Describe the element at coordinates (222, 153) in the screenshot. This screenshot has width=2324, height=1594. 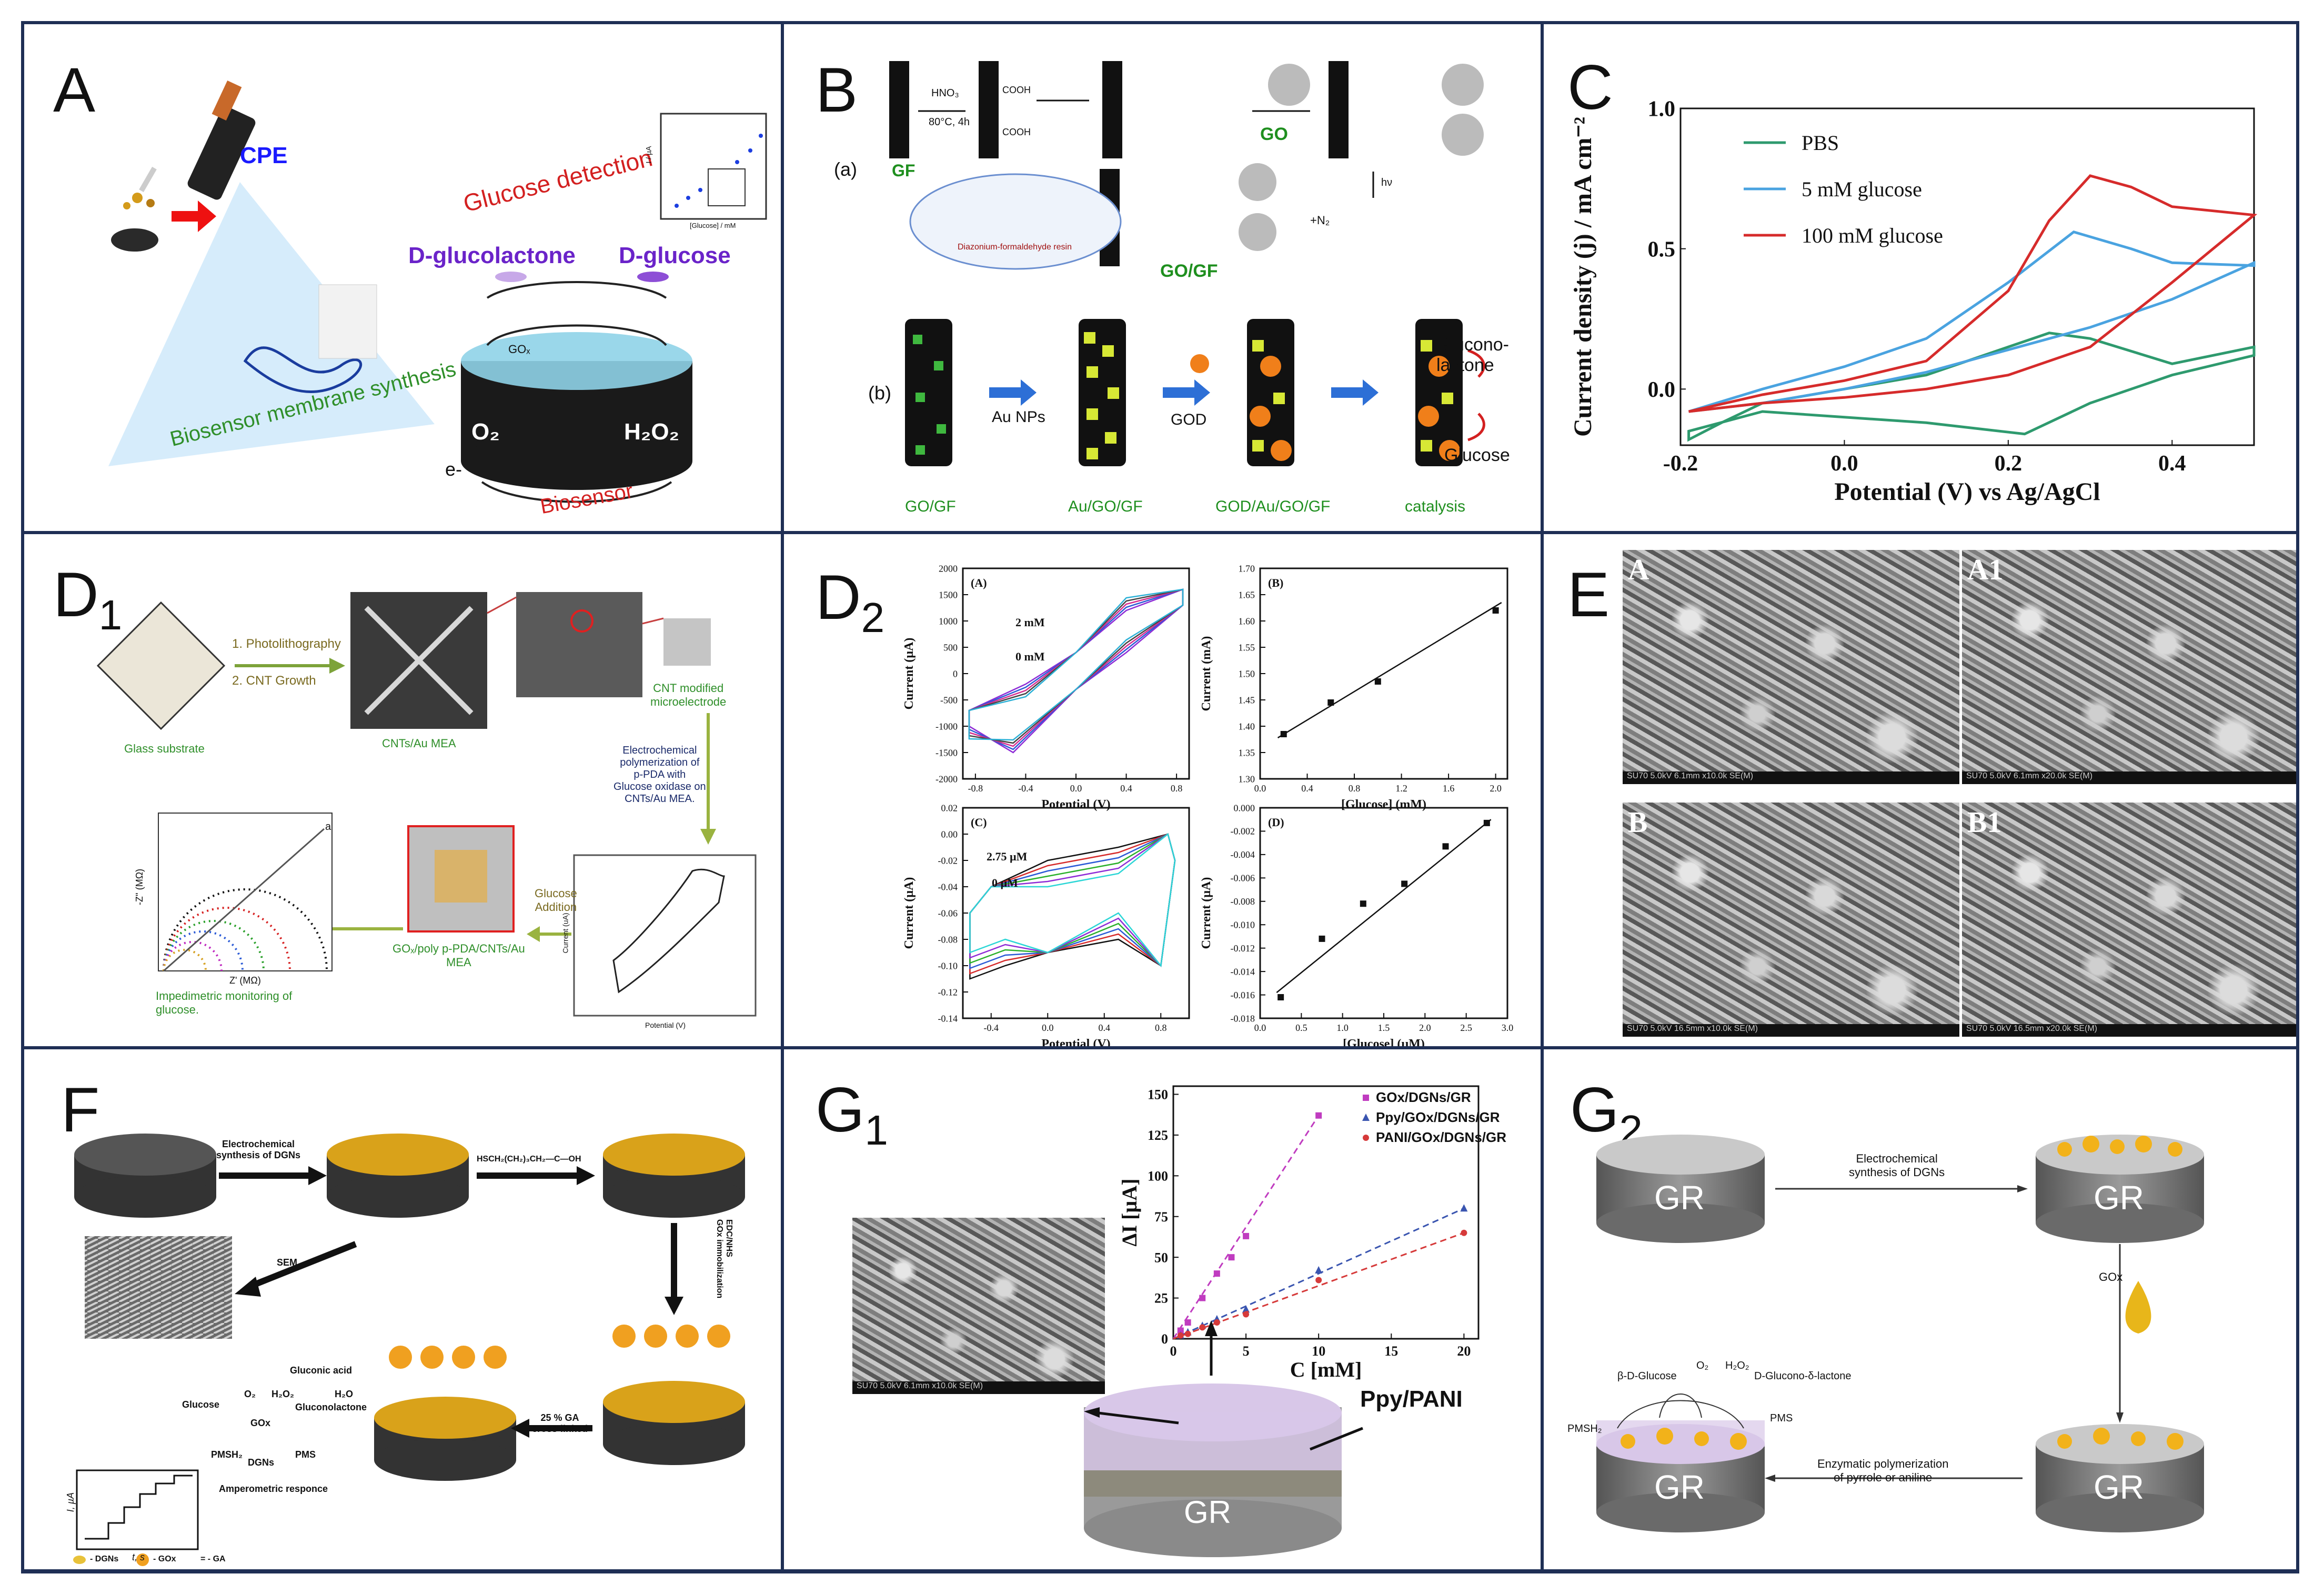
I see `cpe-electrode` at that location.